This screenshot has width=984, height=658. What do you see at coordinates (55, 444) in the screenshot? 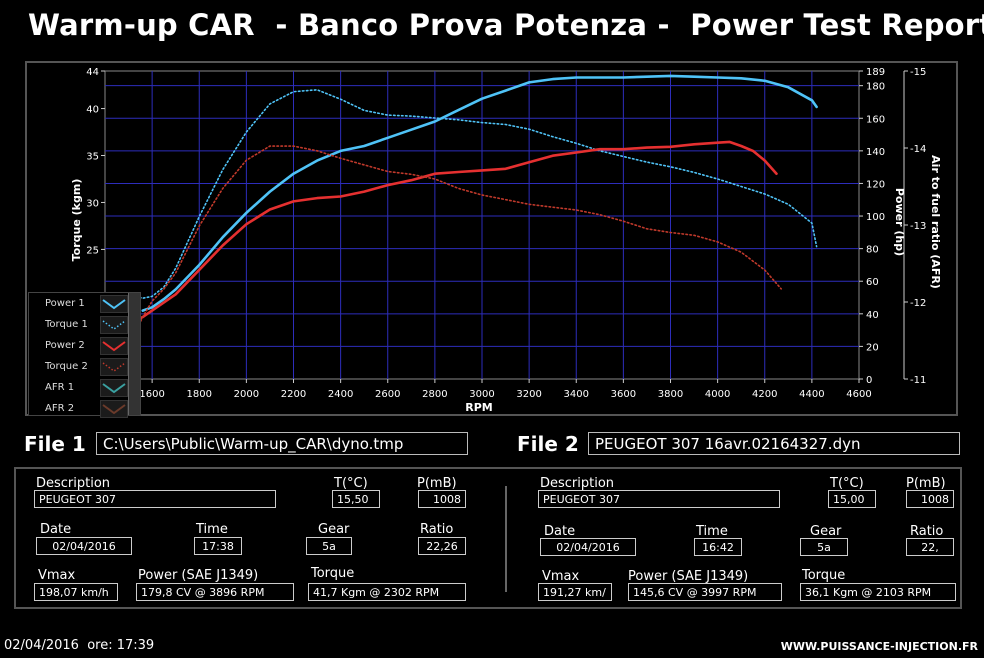
I see `file1-label: File 1` at bounding box center [55, 444].